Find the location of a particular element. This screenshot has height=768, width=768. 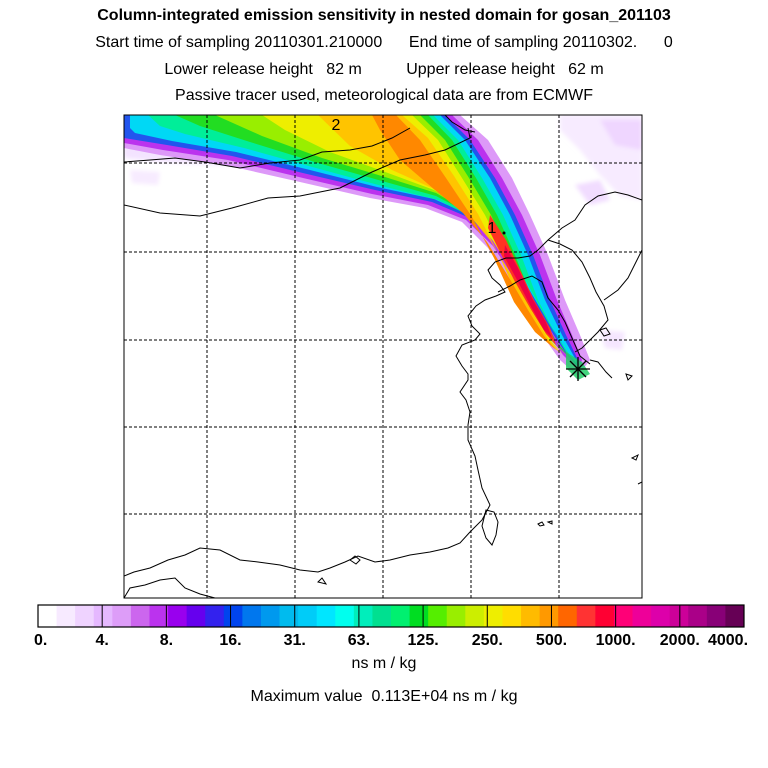

colorbar-frame is located at coordinates (391, 616).